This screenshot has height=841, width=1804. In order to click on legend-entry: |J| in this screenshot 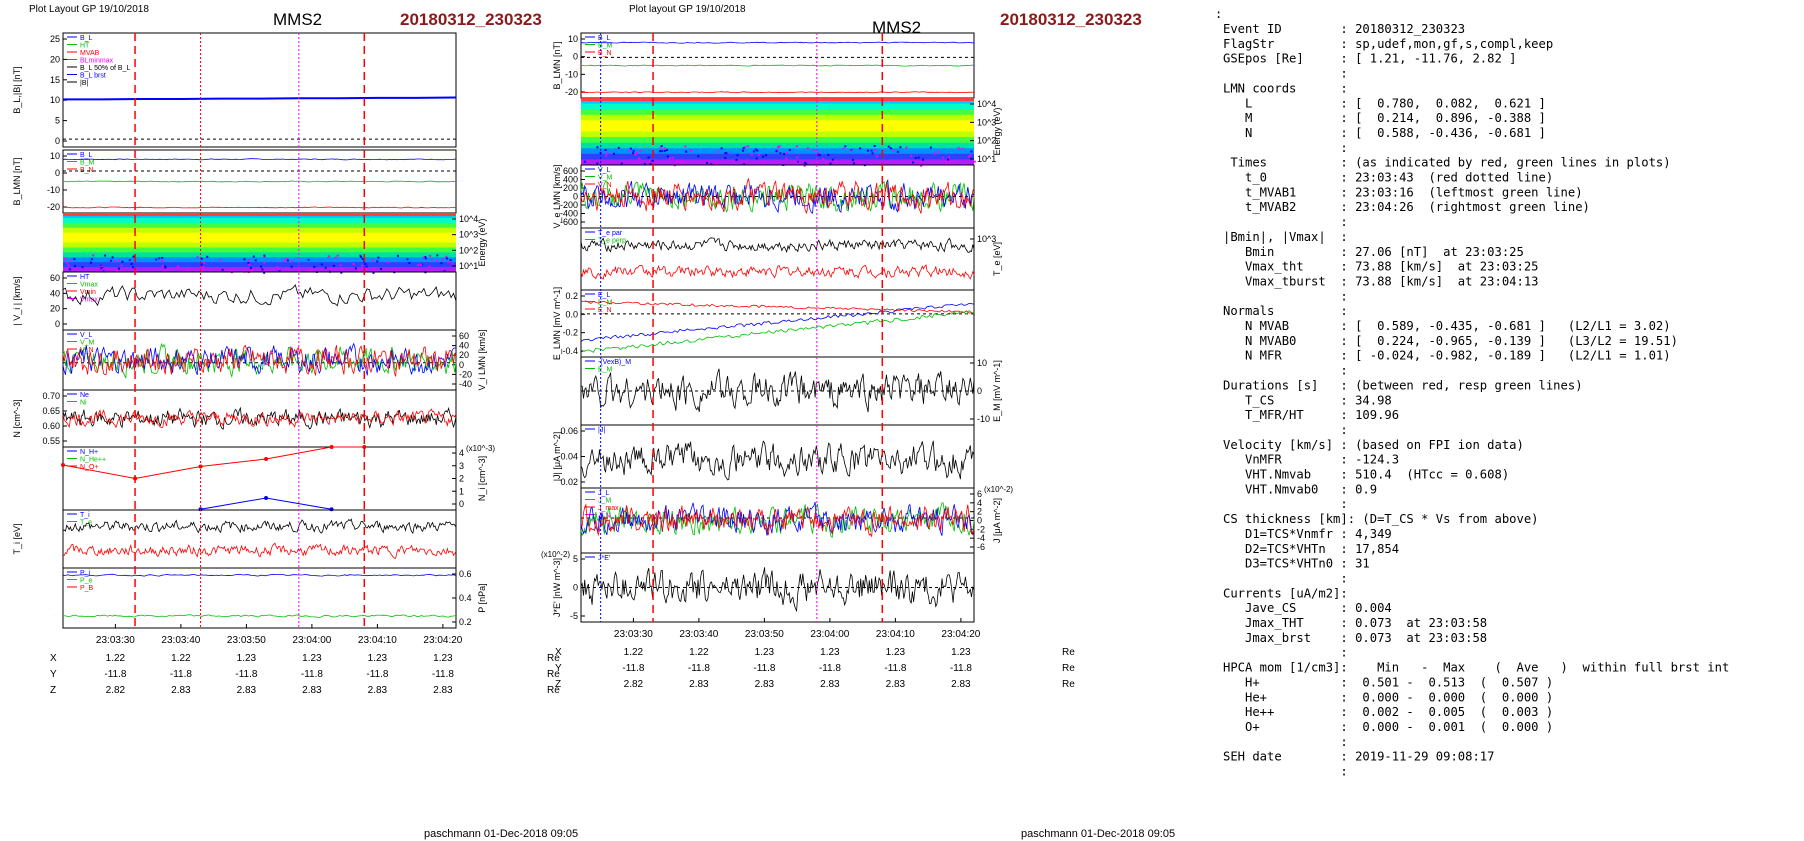, I will do `click(601, 430)`.